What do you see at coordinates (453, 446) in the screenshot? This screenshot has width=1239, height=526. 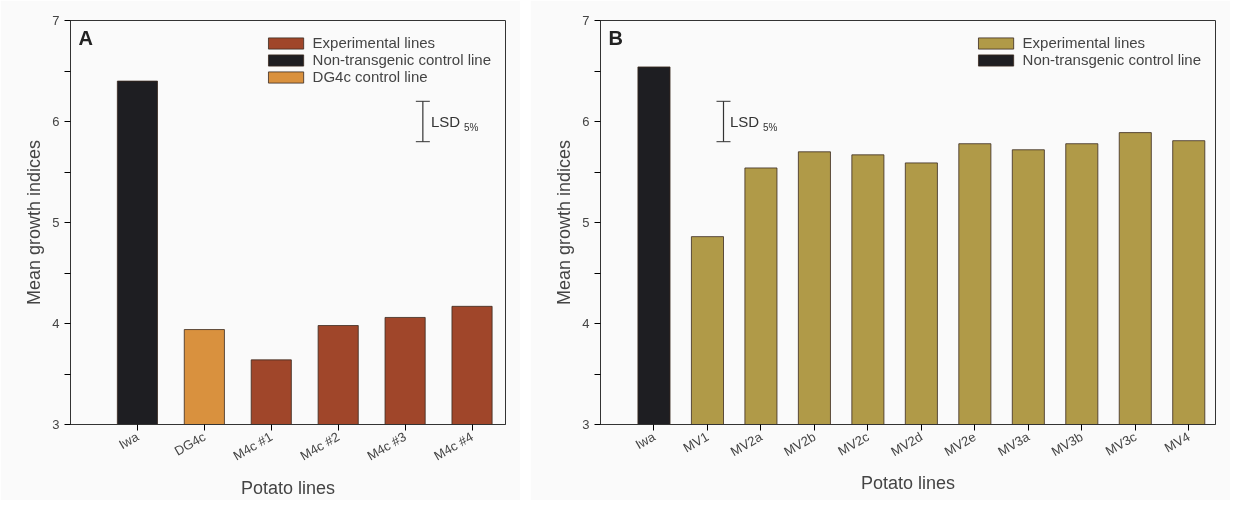 I see `x-tick-label: M4c #4` at bounding box center [453, 446].